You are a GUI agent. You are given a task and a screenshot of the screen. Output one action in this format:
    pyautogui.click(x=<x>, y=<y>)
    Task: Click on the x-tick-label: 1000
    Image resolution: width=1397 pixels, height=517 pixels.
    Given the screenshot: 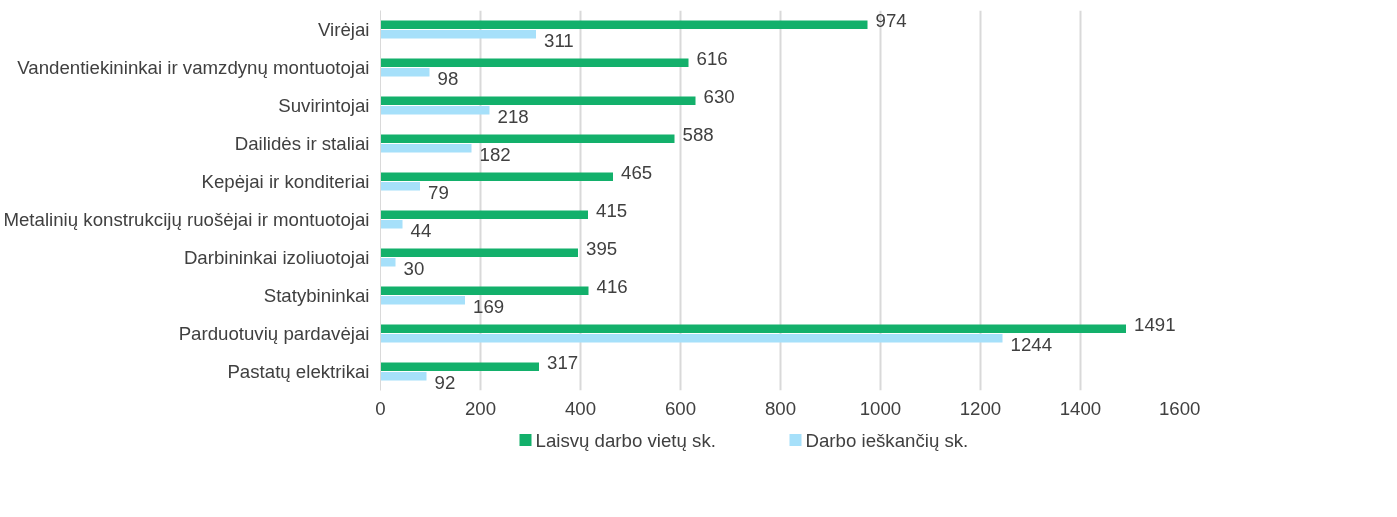 What is the action you would take?
    pyautogui.click(x=880, y=408)
    